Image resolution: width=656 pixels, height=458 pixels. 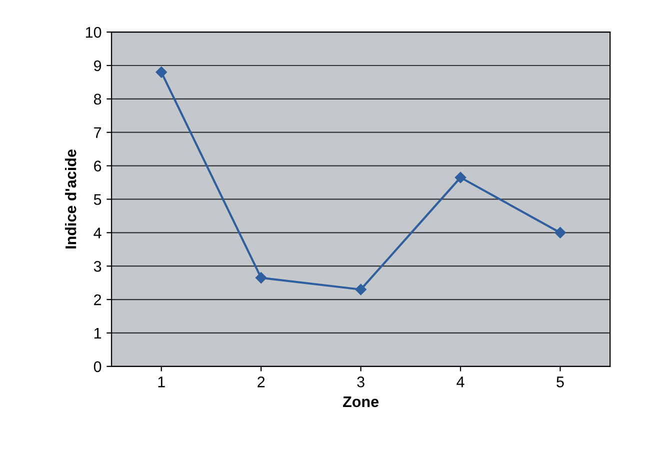 What do you see at coordinates (70, 199) in the screenshot?
I see `y-axis-title: Indice d'acide` at bounding box center [70, 199].